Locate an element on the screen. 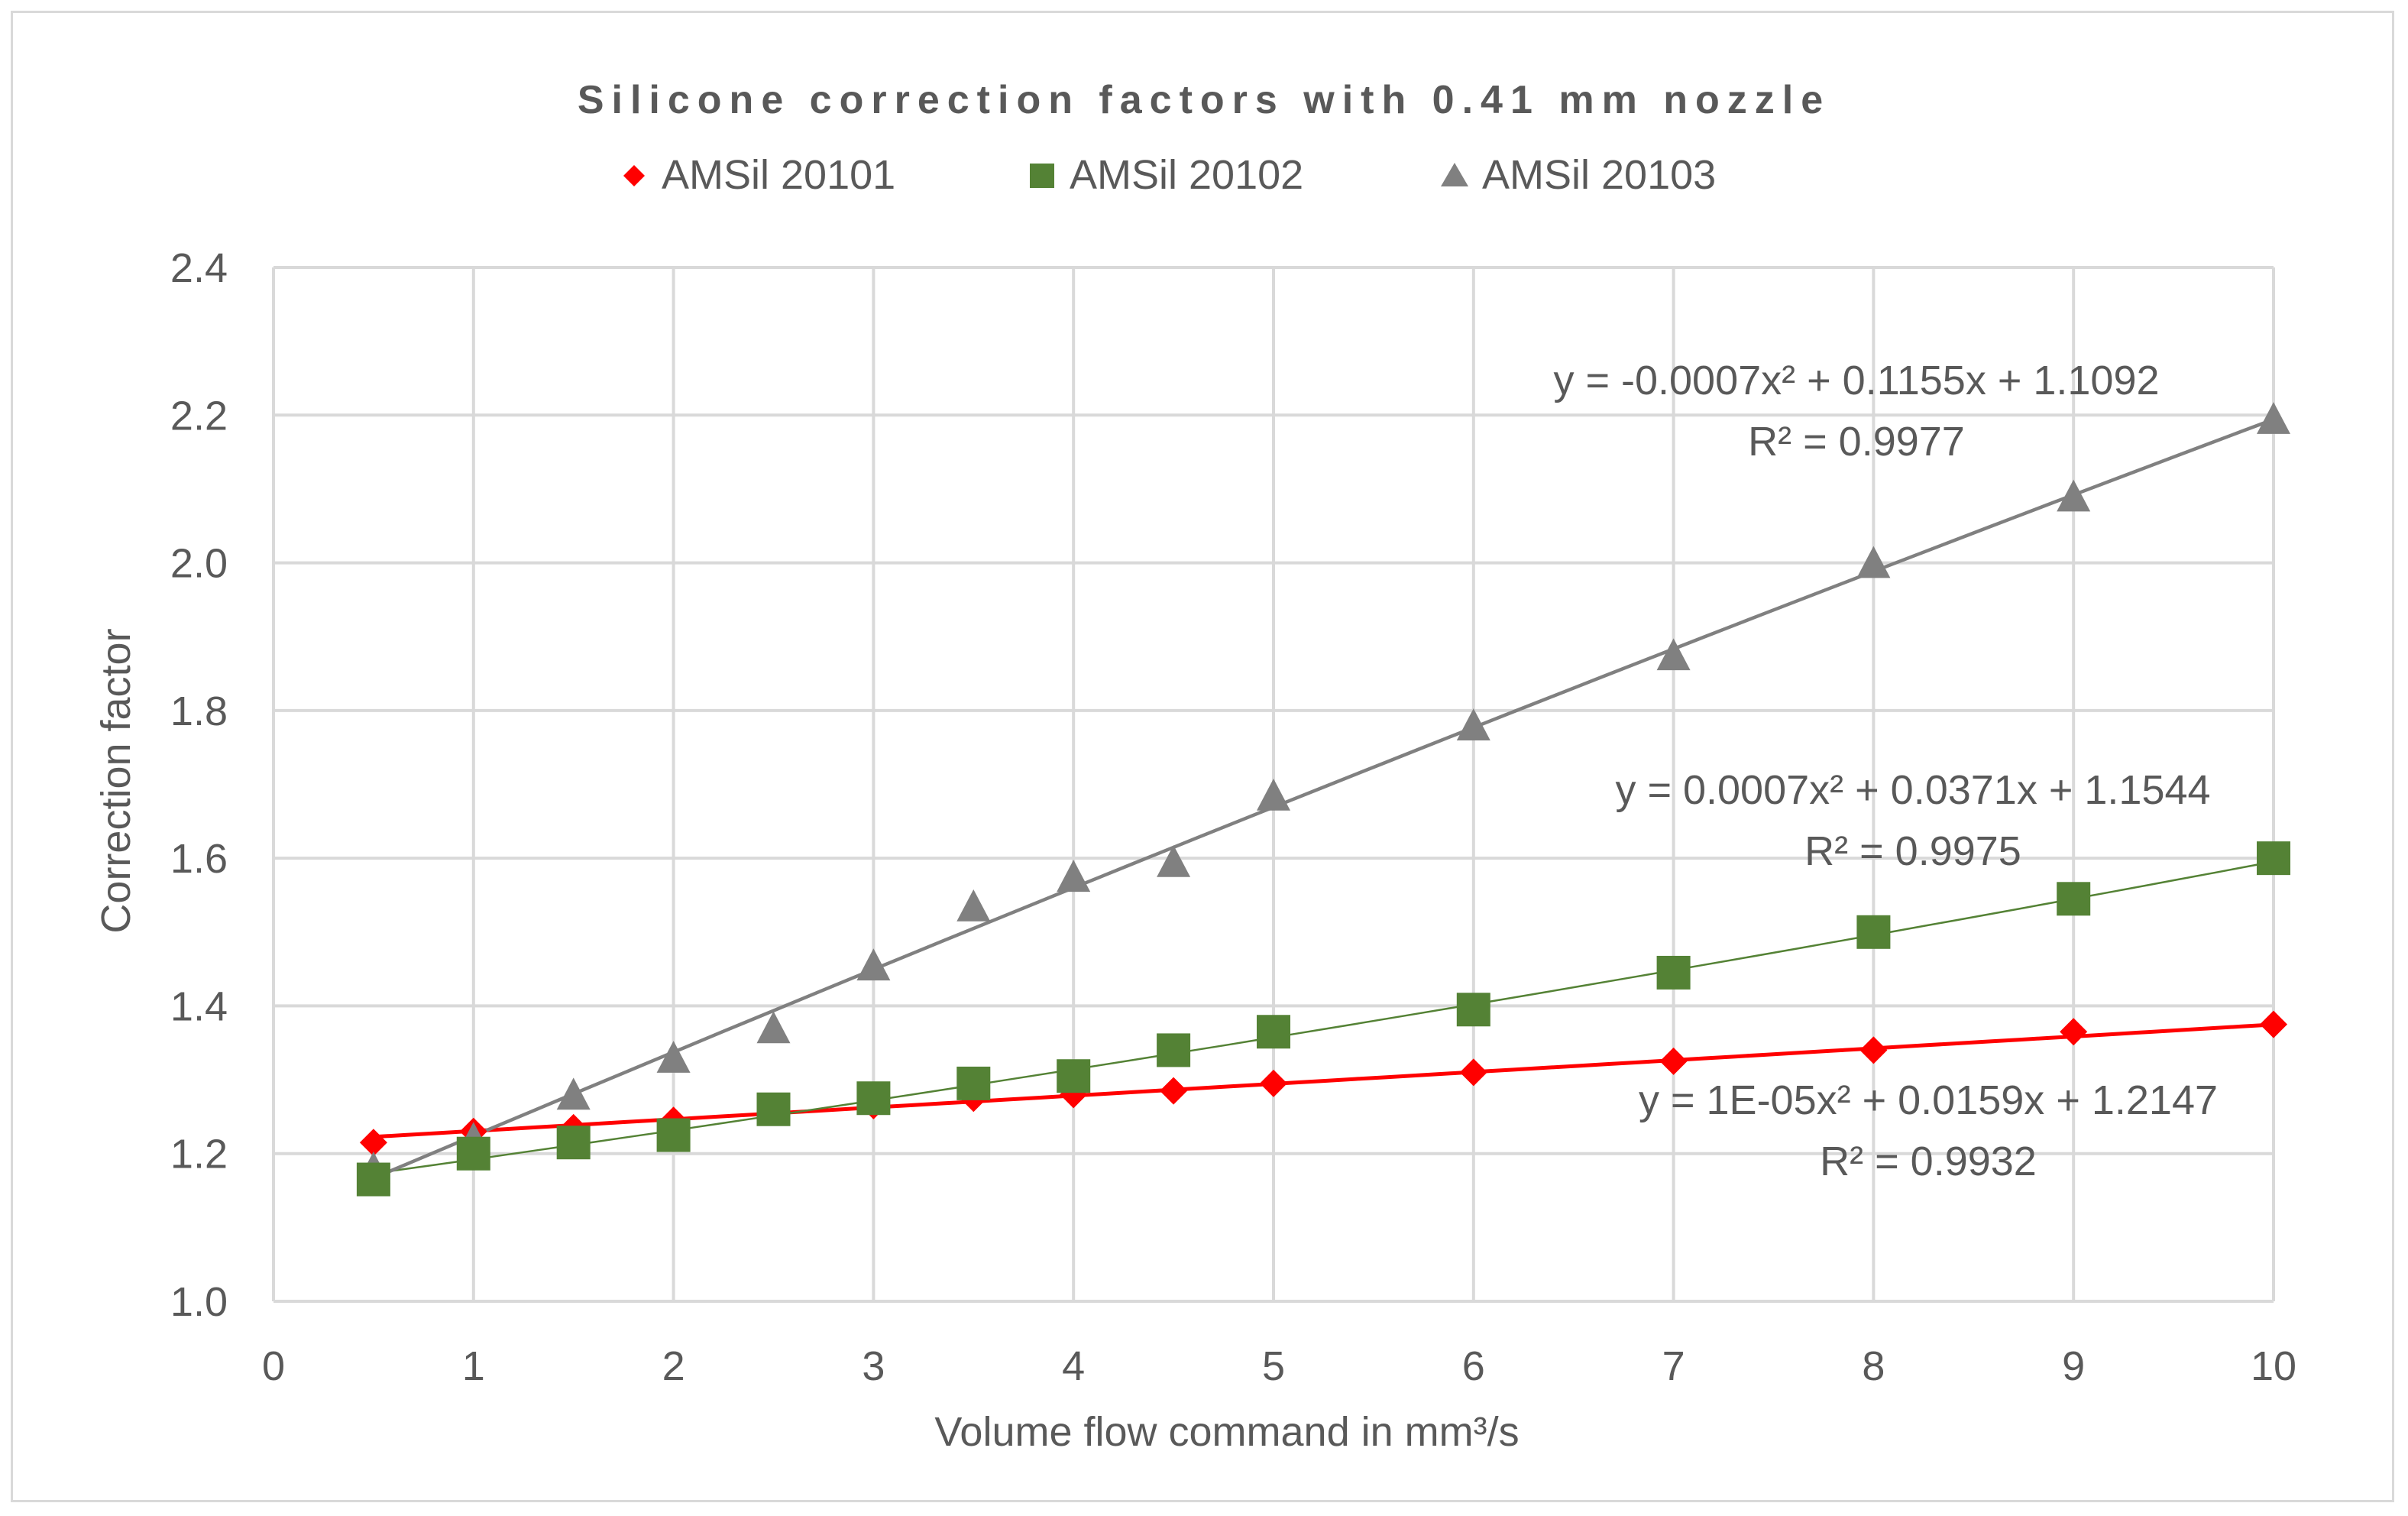 The width and height of the screenshot is (2408, 1516). x-axis-label: Volume flow command in mm³/s is located at coordinates (1226, 1432).